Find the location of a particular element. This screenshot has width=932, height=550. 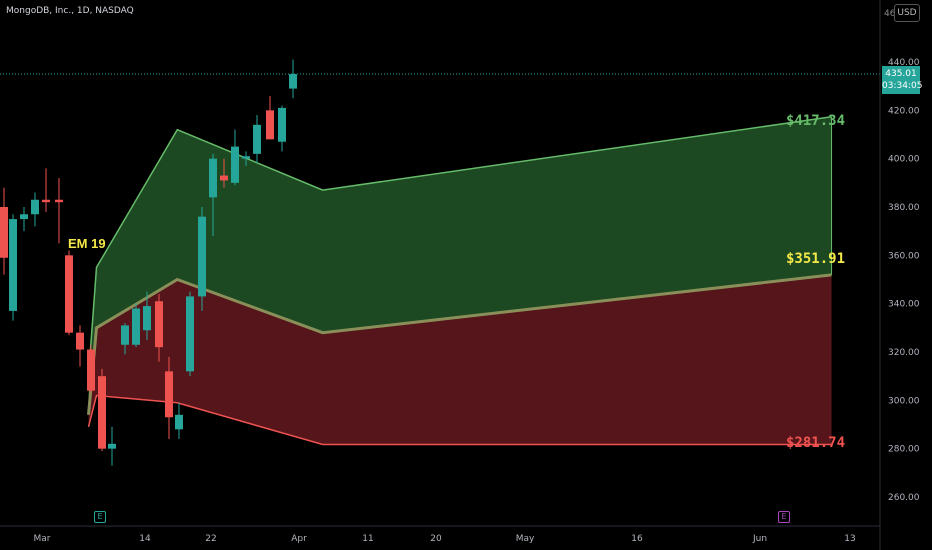

x-tick-label: 20 is located at coordinates (436, 539).